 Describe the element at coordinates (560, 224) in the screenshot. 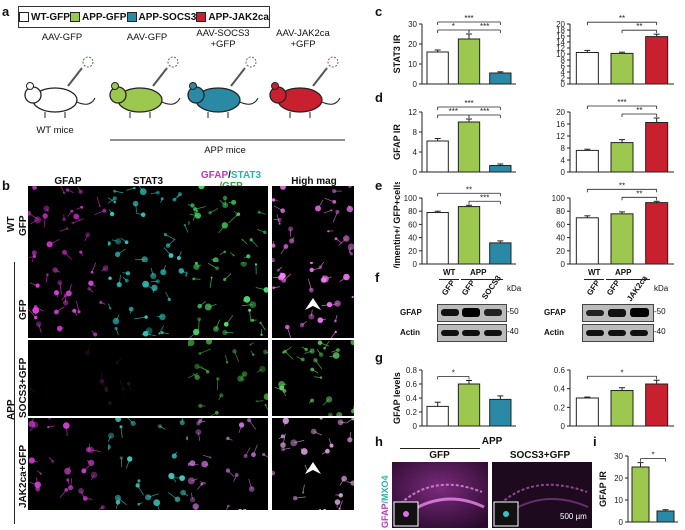

I see `y-tick-label: 60` at that location.